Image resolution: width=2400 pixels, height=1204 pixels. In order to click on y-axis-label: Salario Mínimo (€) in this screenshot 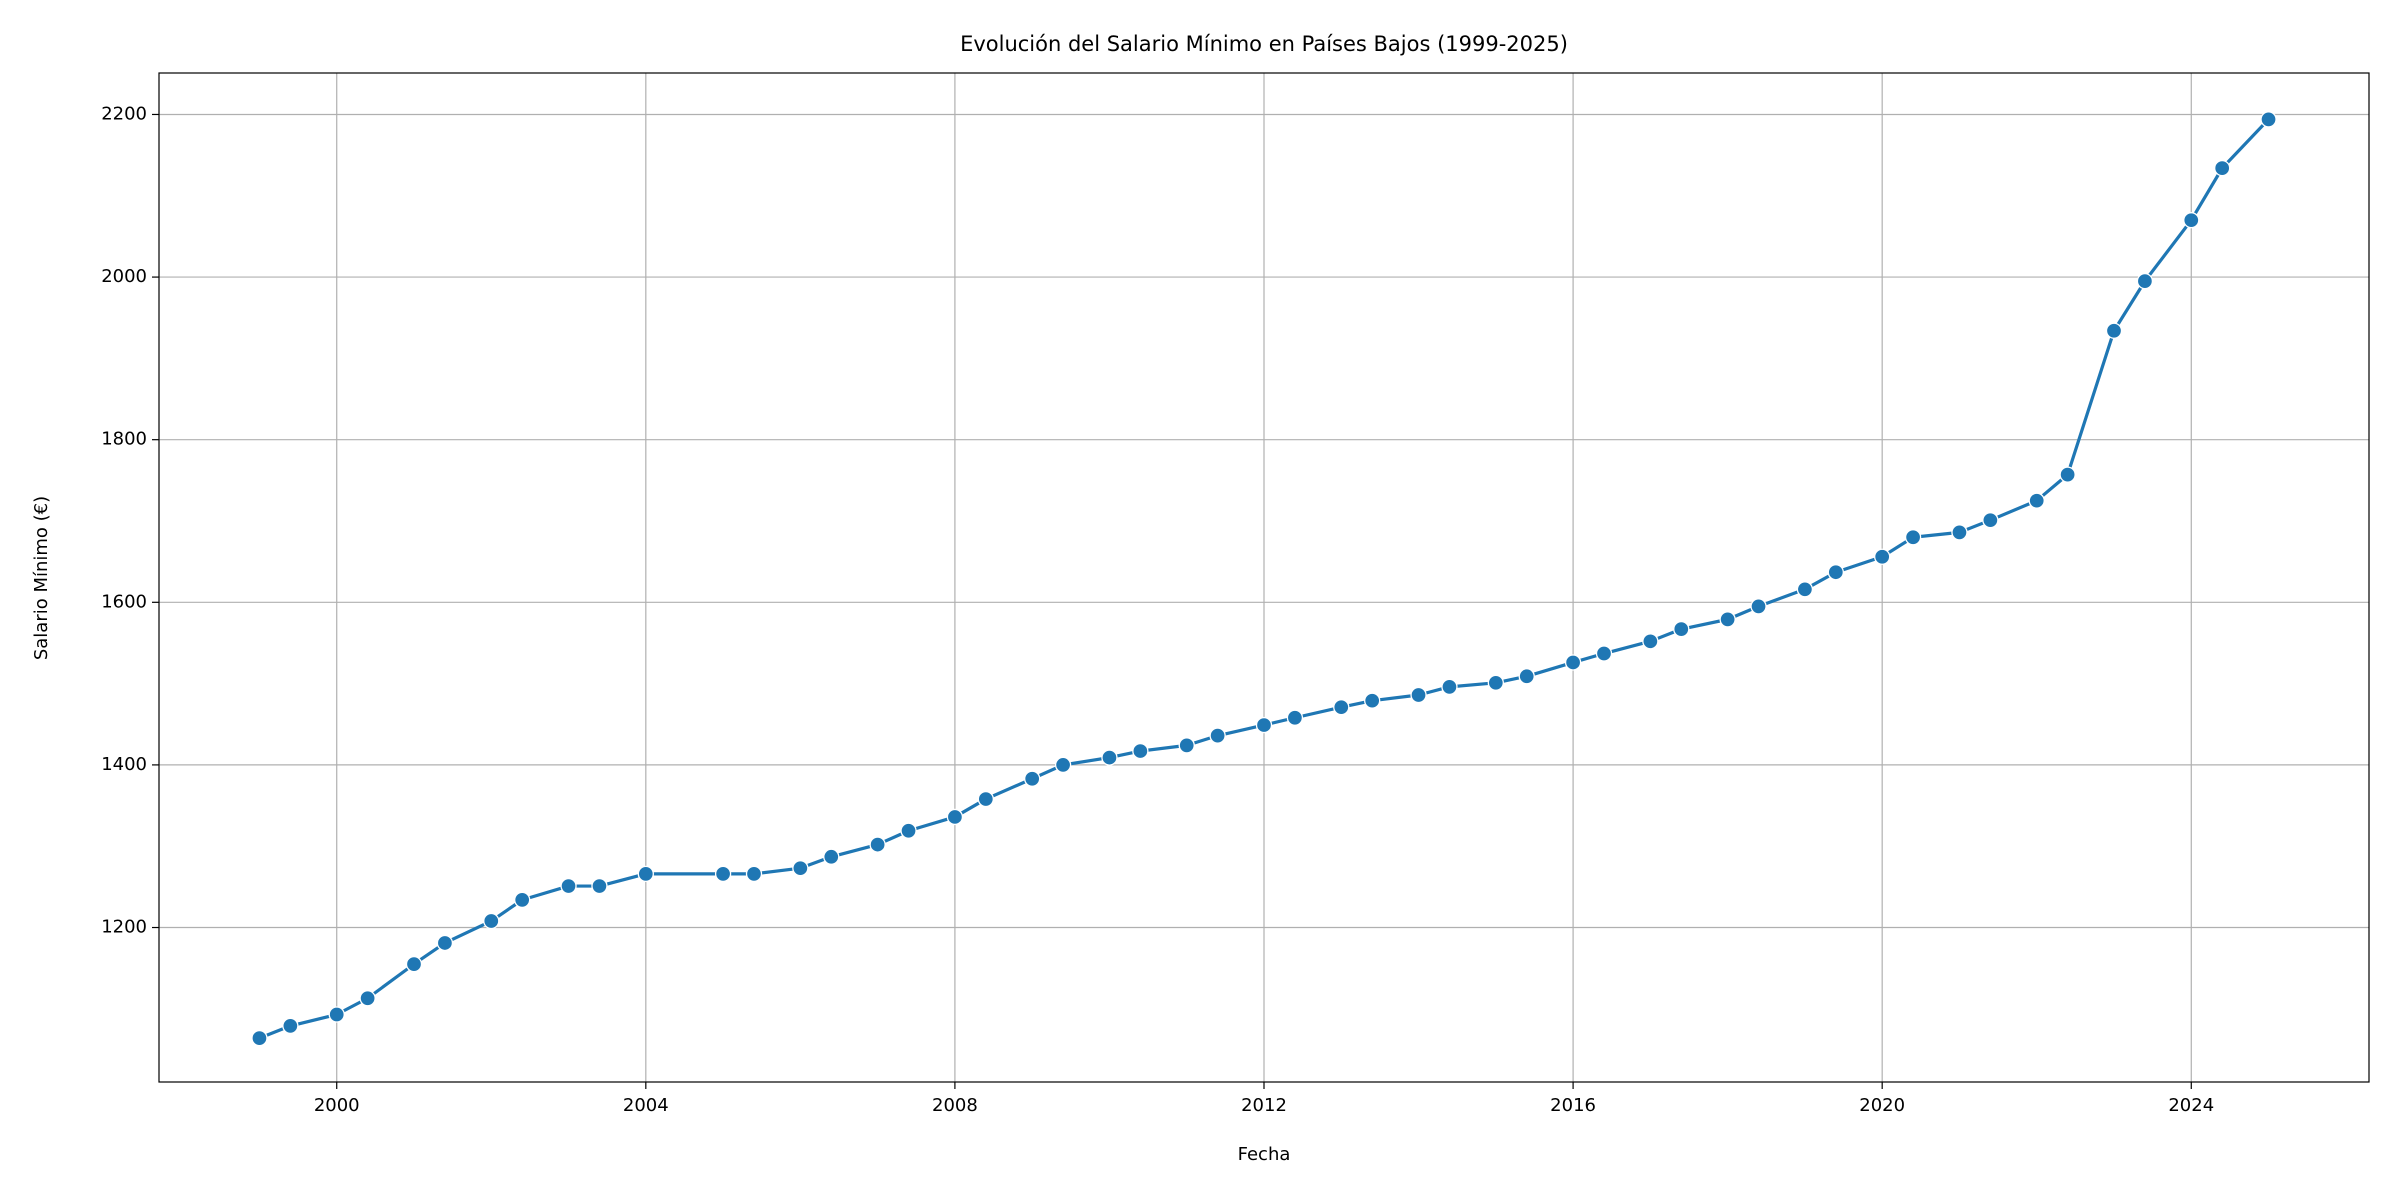, I will do `click(41, 578)`.